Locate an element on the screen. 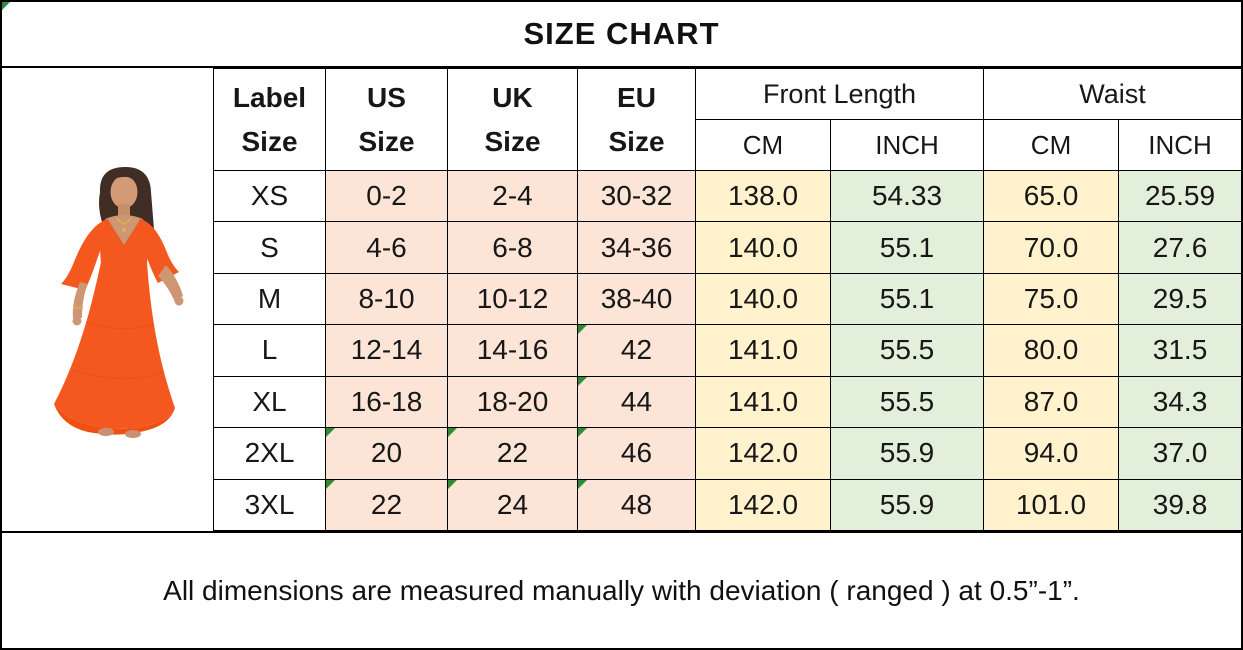 This screenshot has width=1243, height=650. table-row: L 12-14 14-16 42 141.0 55.5 80.0 31.5 is located at coordinates (727, 350).